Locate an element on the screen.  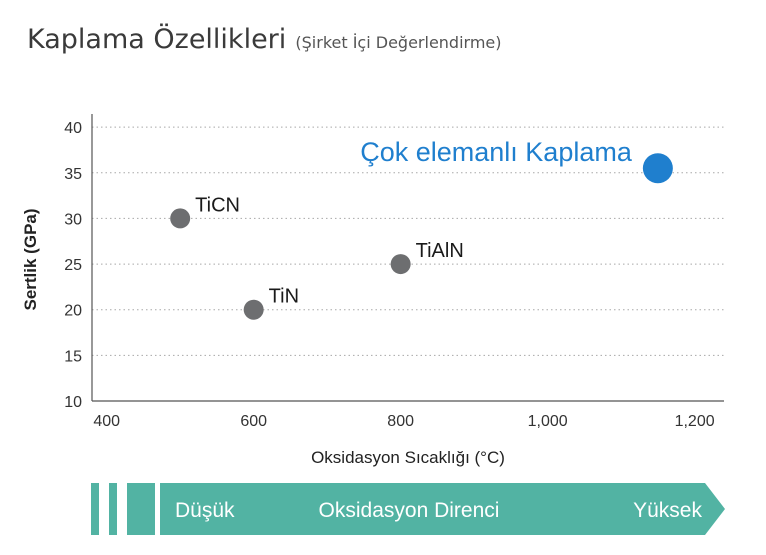
y-tick-label: 30 is located at coordinates (73, 219).